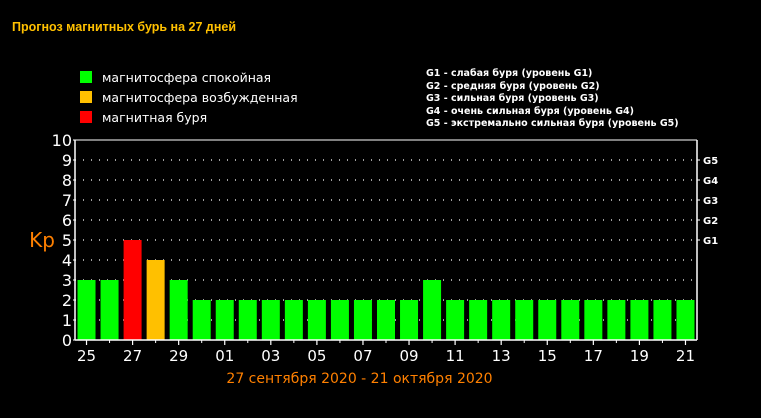 This screenshot has height=418, width=761. I want to click on legend-label-quiet: магнитосфера спокойная, so click(187, 77).